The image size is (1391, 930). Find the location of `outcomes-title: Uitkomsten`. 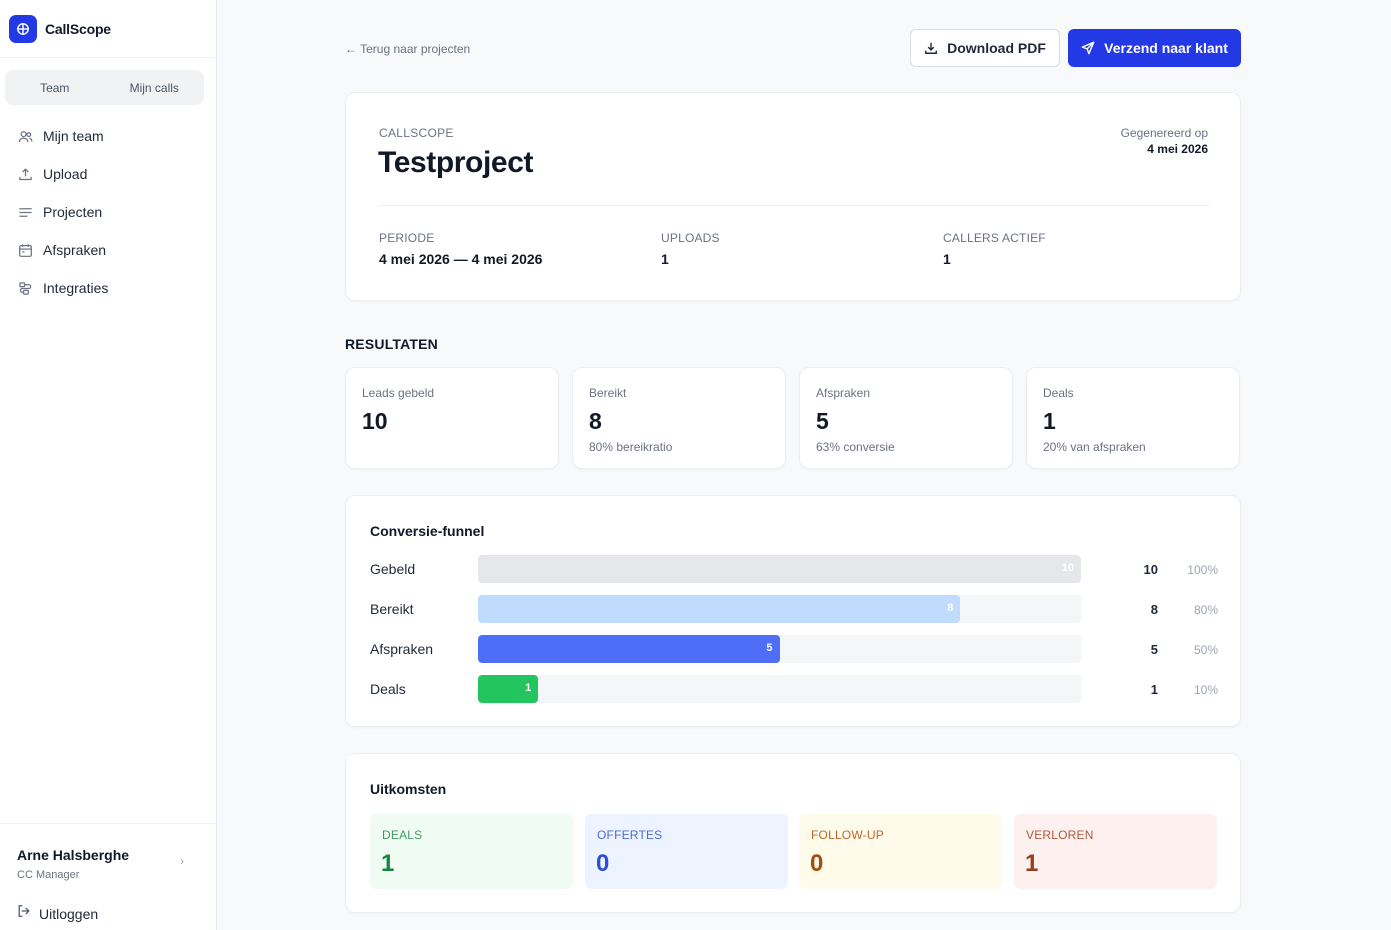

outcomes-title: Uitkomsten is located at coordinates (408, 789).